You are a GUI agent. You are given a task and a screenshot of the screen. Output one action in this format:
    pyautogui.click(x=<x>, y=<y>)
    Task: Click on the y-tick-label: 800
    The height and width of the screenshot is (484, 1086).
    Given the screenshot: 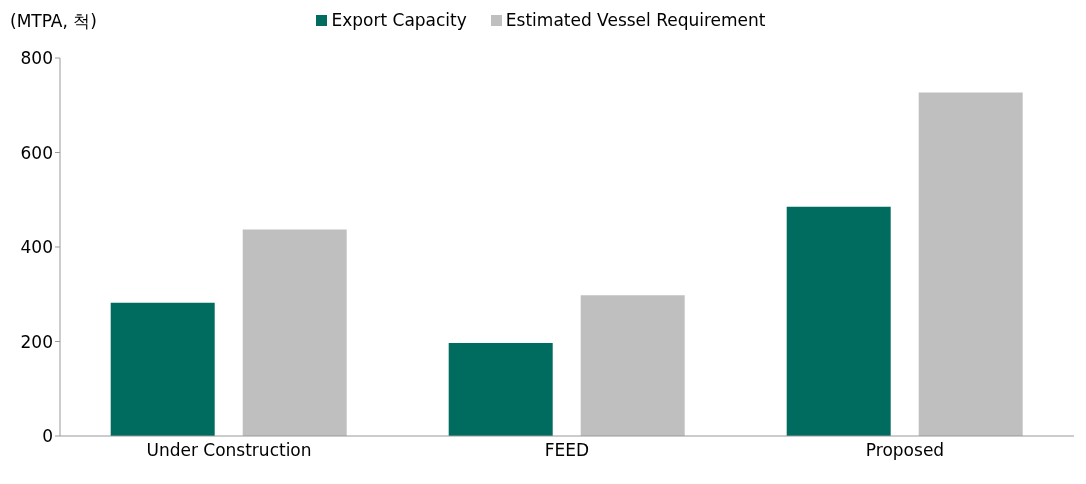 What is the action you would take?
    pyautogui.click(x=36, y=58)
    